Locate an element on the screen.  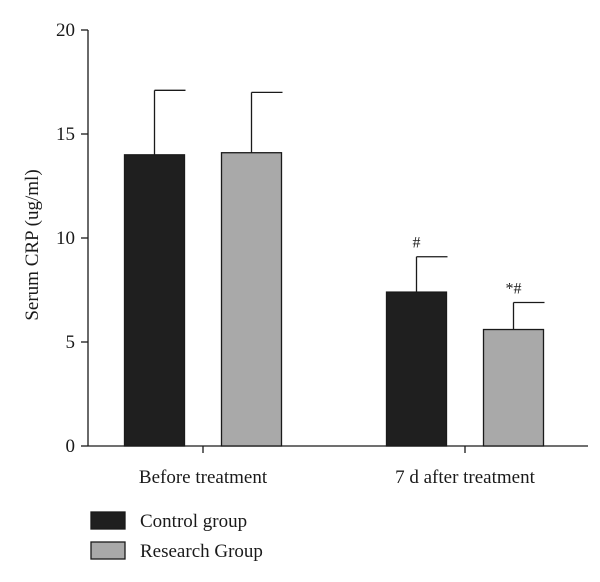
y-tick-label: 15 is located at coordinates (65, 134).